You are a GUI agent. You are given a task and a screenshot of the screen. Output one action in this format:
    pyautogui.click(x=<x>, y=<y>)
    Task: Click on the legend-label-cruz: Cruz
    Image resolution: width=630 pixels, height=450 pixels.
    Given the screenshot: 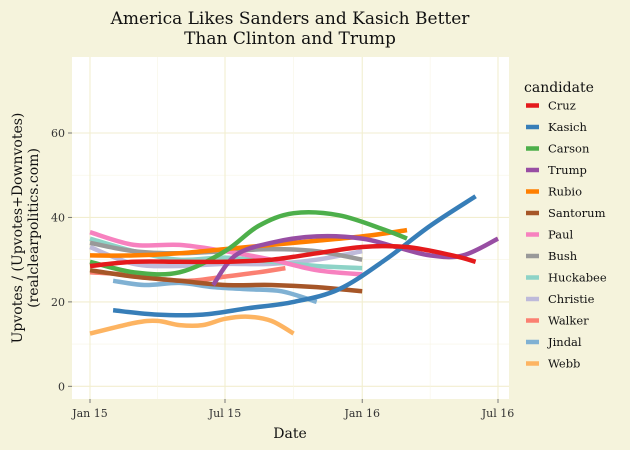 What is the action you would take?
    pyautogui.click(x=562, y=106)
    